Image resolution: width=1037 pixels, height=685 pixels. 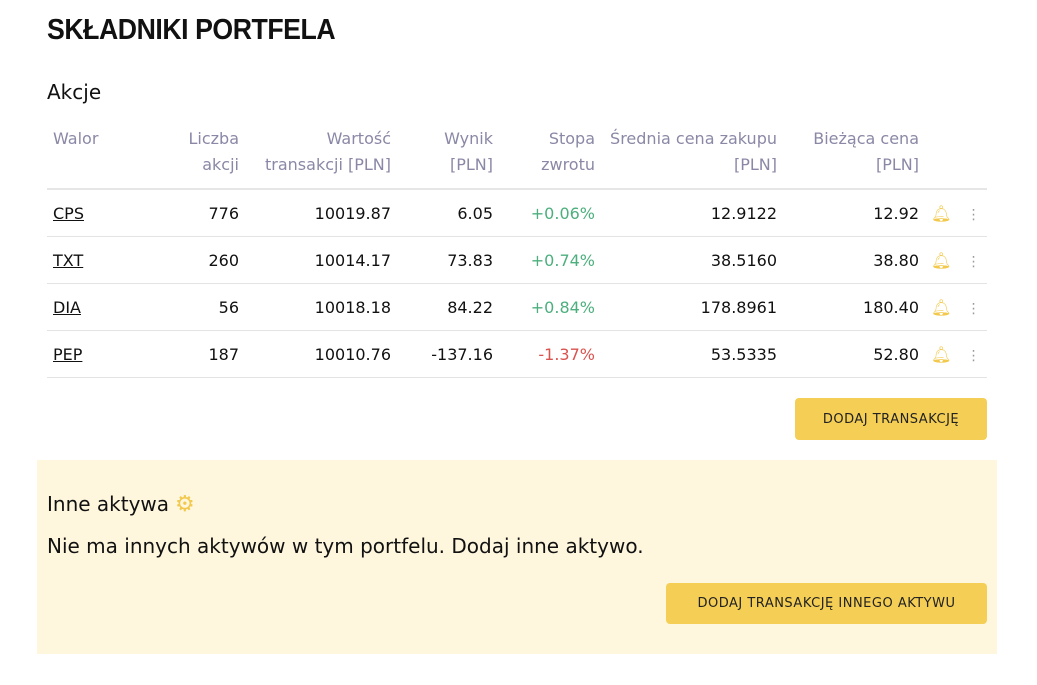 What do you see at coordinates (321, 354) in the screenshot?
I see `value-cell: 10010.76` at bounding box center [321, 354].